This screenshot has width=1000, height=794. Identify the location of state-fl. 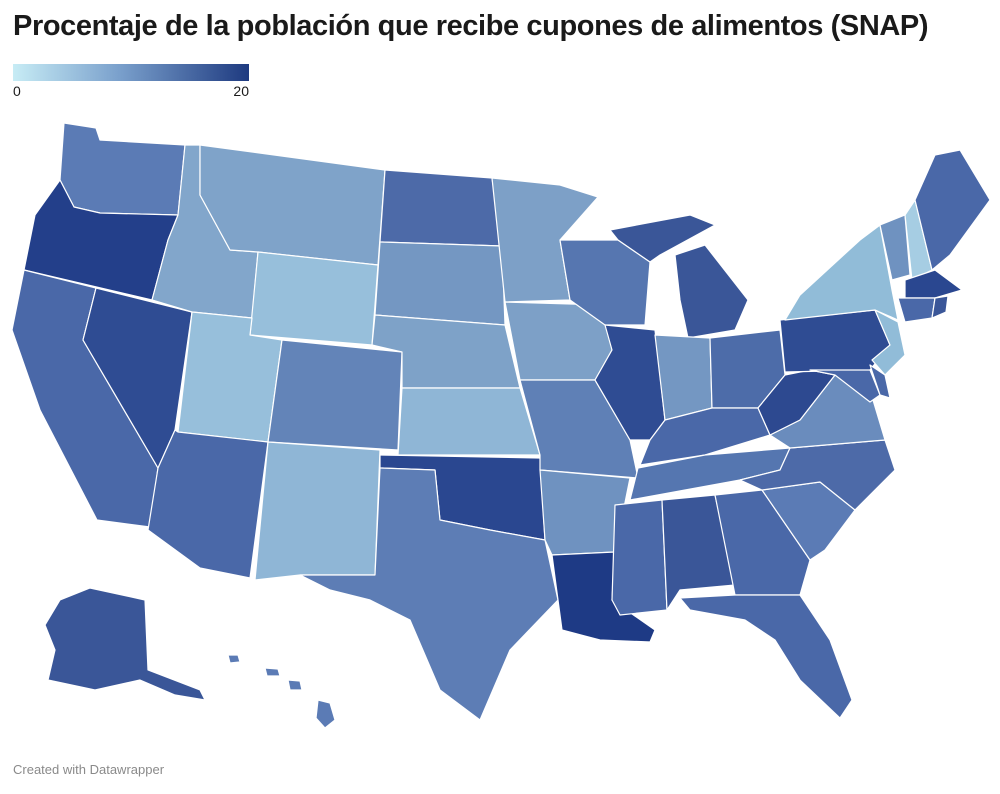
(766, 656).